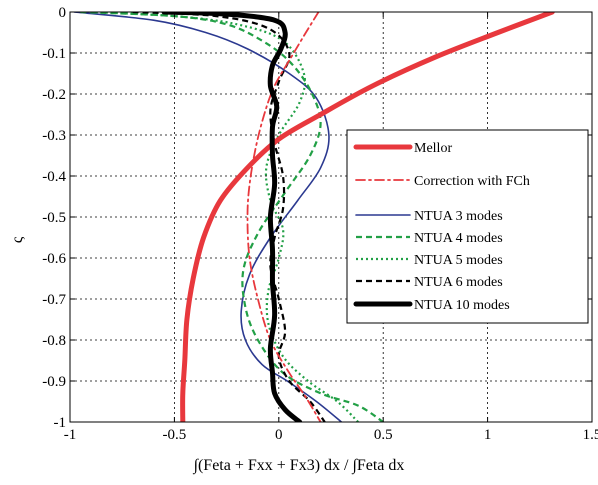 This screenshot has width=598, height=485. What do you see at coordinates (60, 423) in the screenshot?
I see `y-tick-label: -1` at bounding box center [60, 423].